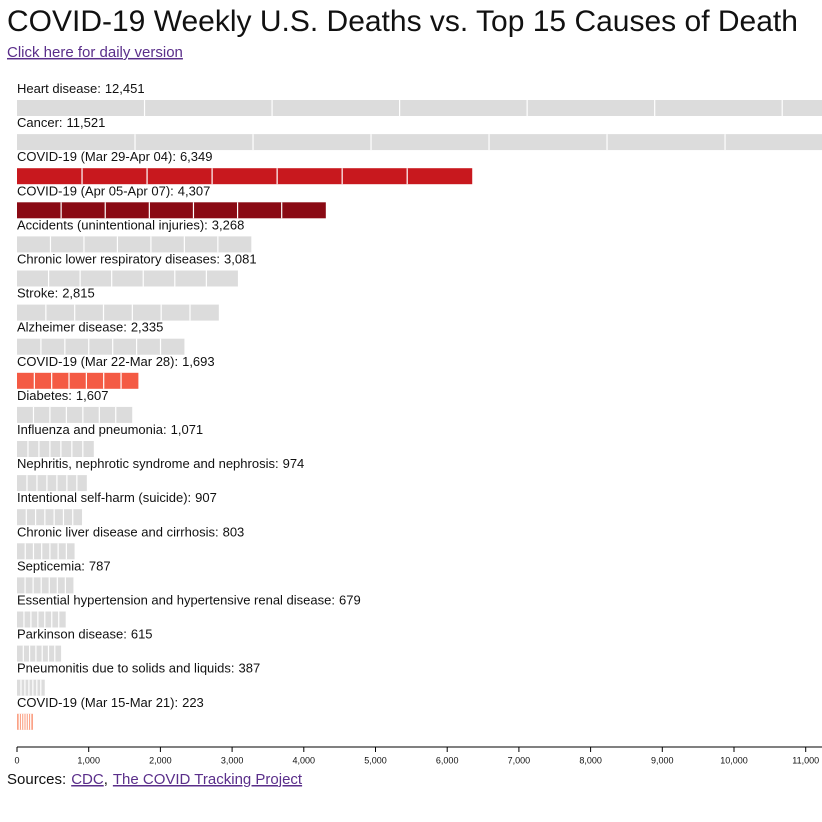  Describe the element at coordinates (37, 293) in the screenshot. I see `category-label: Stroke:` at that location.